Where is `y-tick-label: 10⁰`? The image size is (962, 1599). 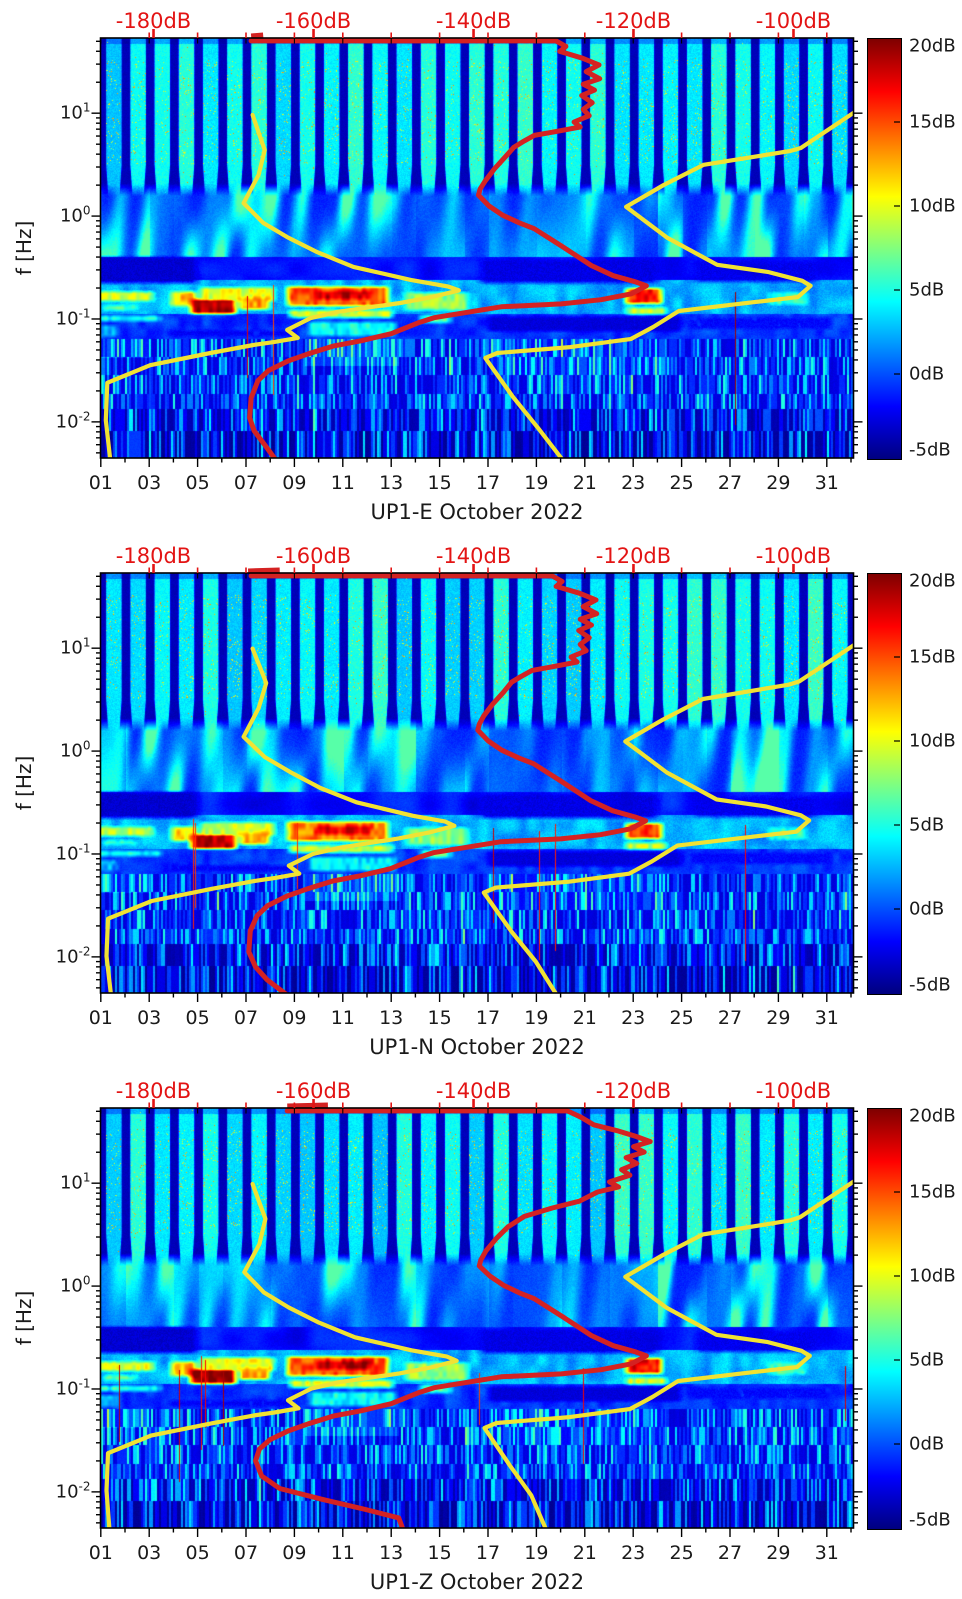 y-tick-label: 10⁰ is located at coordinates (75, 1285).